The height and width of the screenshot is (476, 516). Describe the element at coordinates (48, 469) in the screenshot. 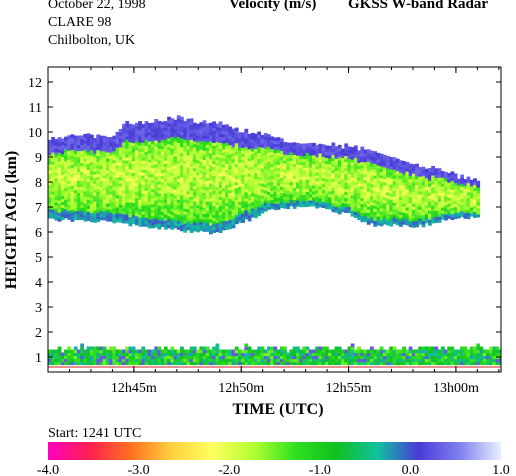

I see `colorbar-label: -4.0` at that location.